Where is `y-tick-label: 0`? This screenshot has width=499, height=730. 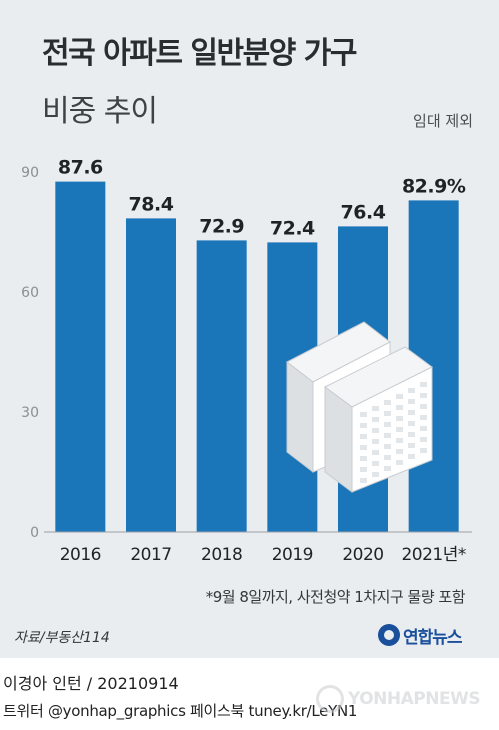
y-tick-label: 0 is located at coordinates (34, 533).